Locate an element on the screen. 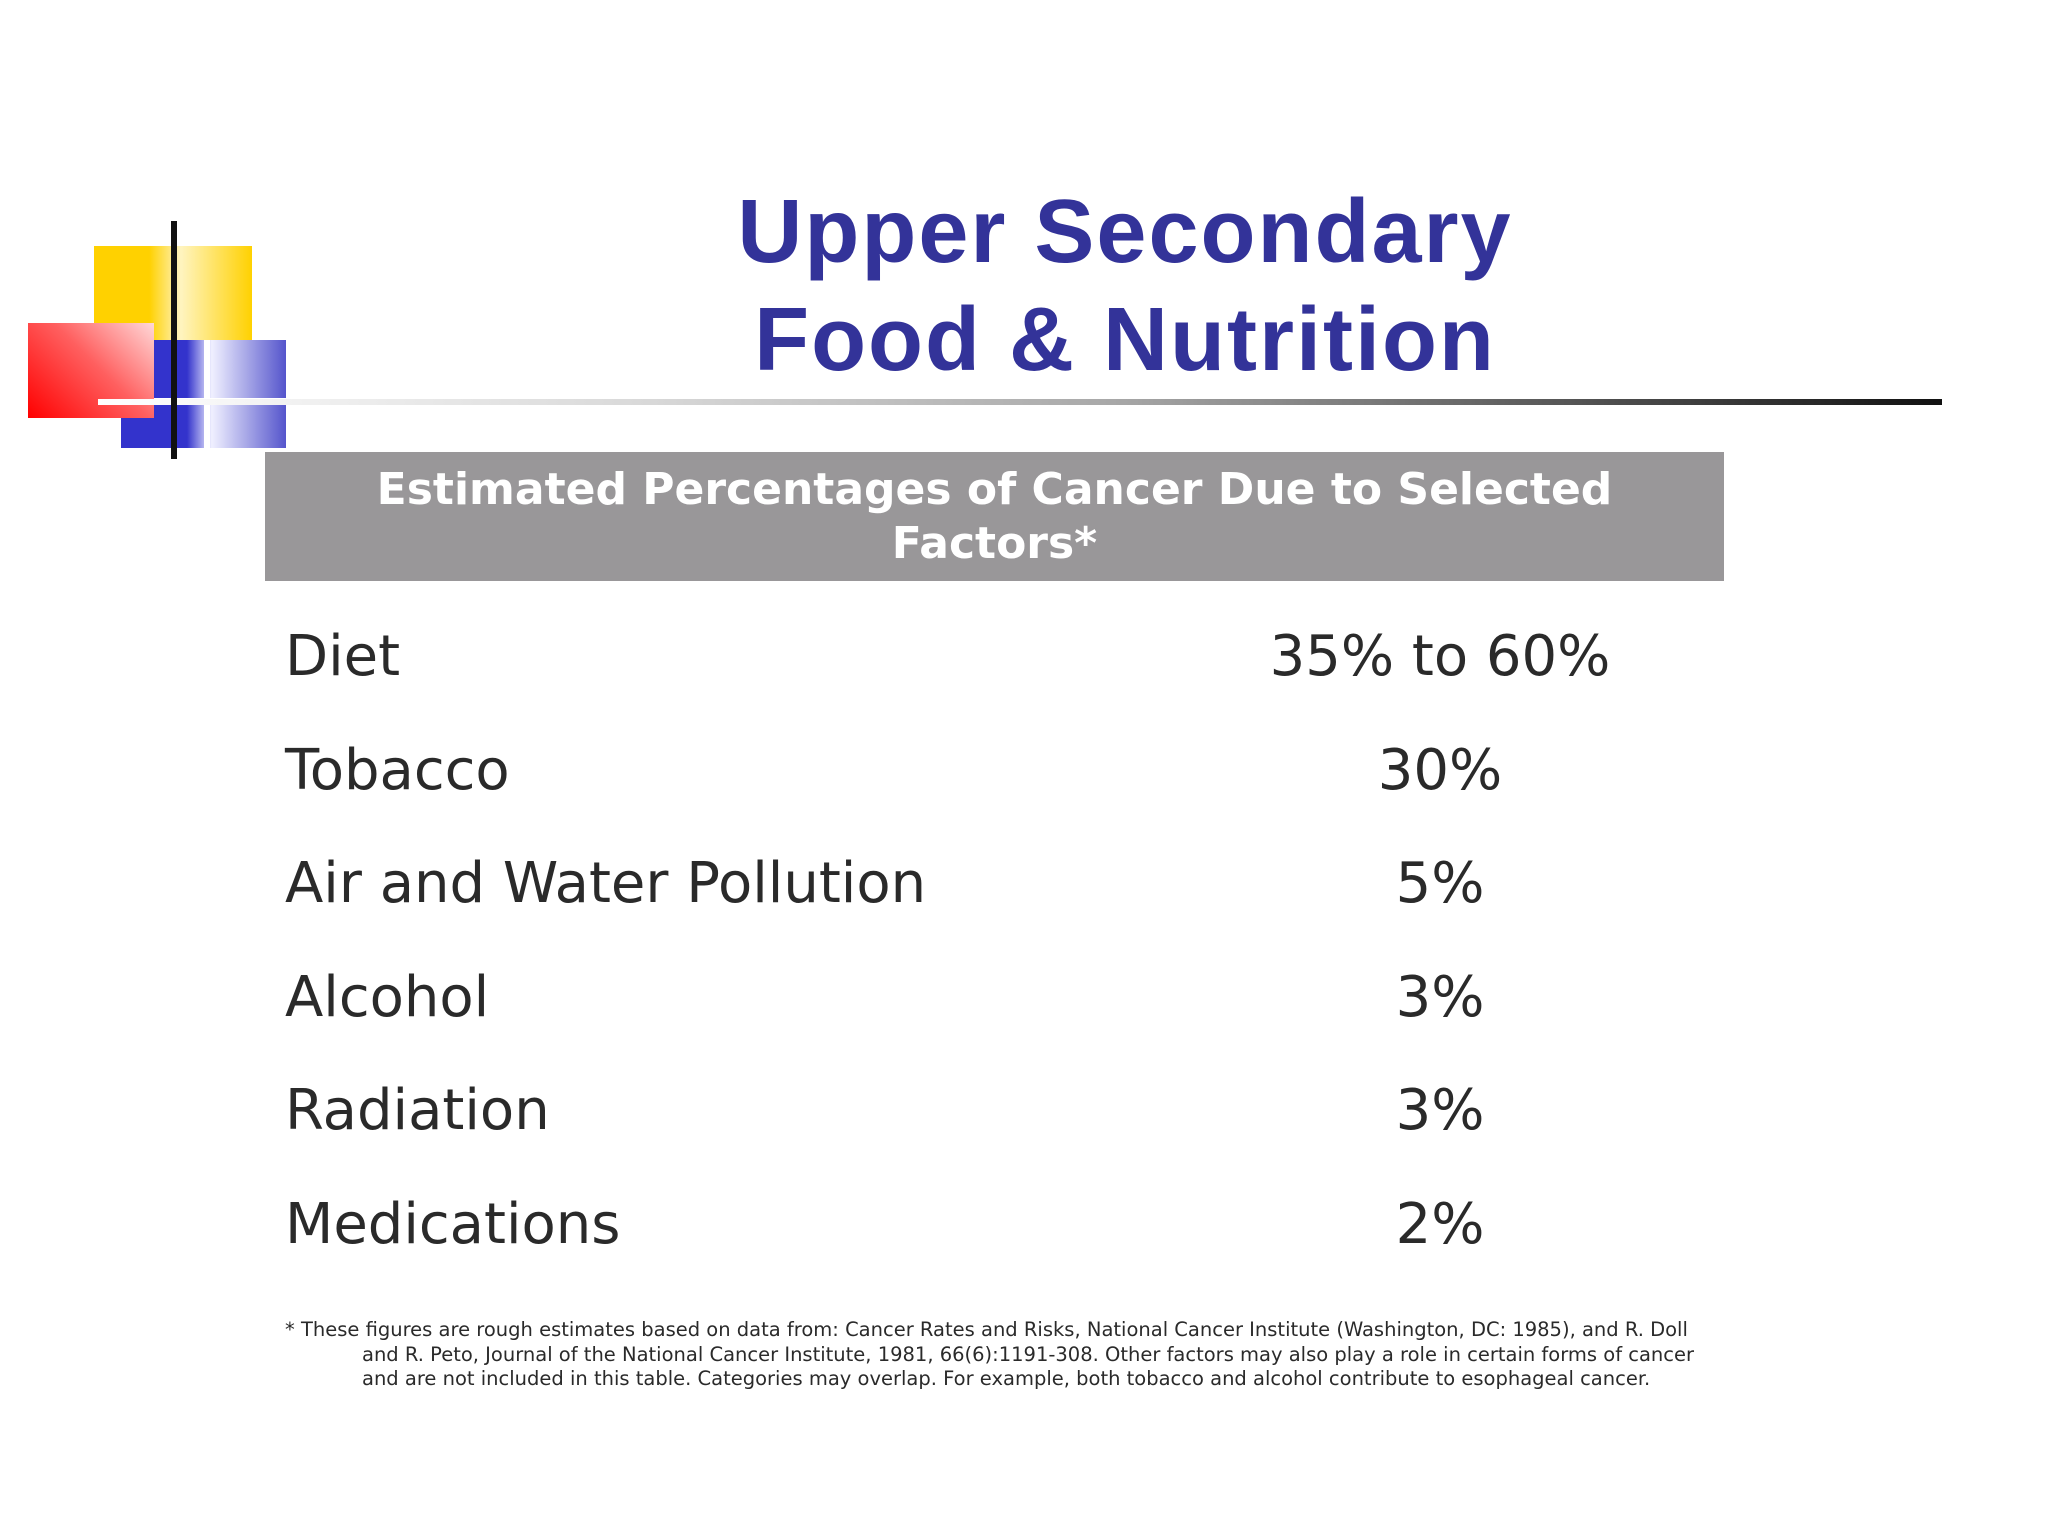 The image size is (2048, 1536). factor-percent: 35% to 60% is located at coordinates (1440, 657).